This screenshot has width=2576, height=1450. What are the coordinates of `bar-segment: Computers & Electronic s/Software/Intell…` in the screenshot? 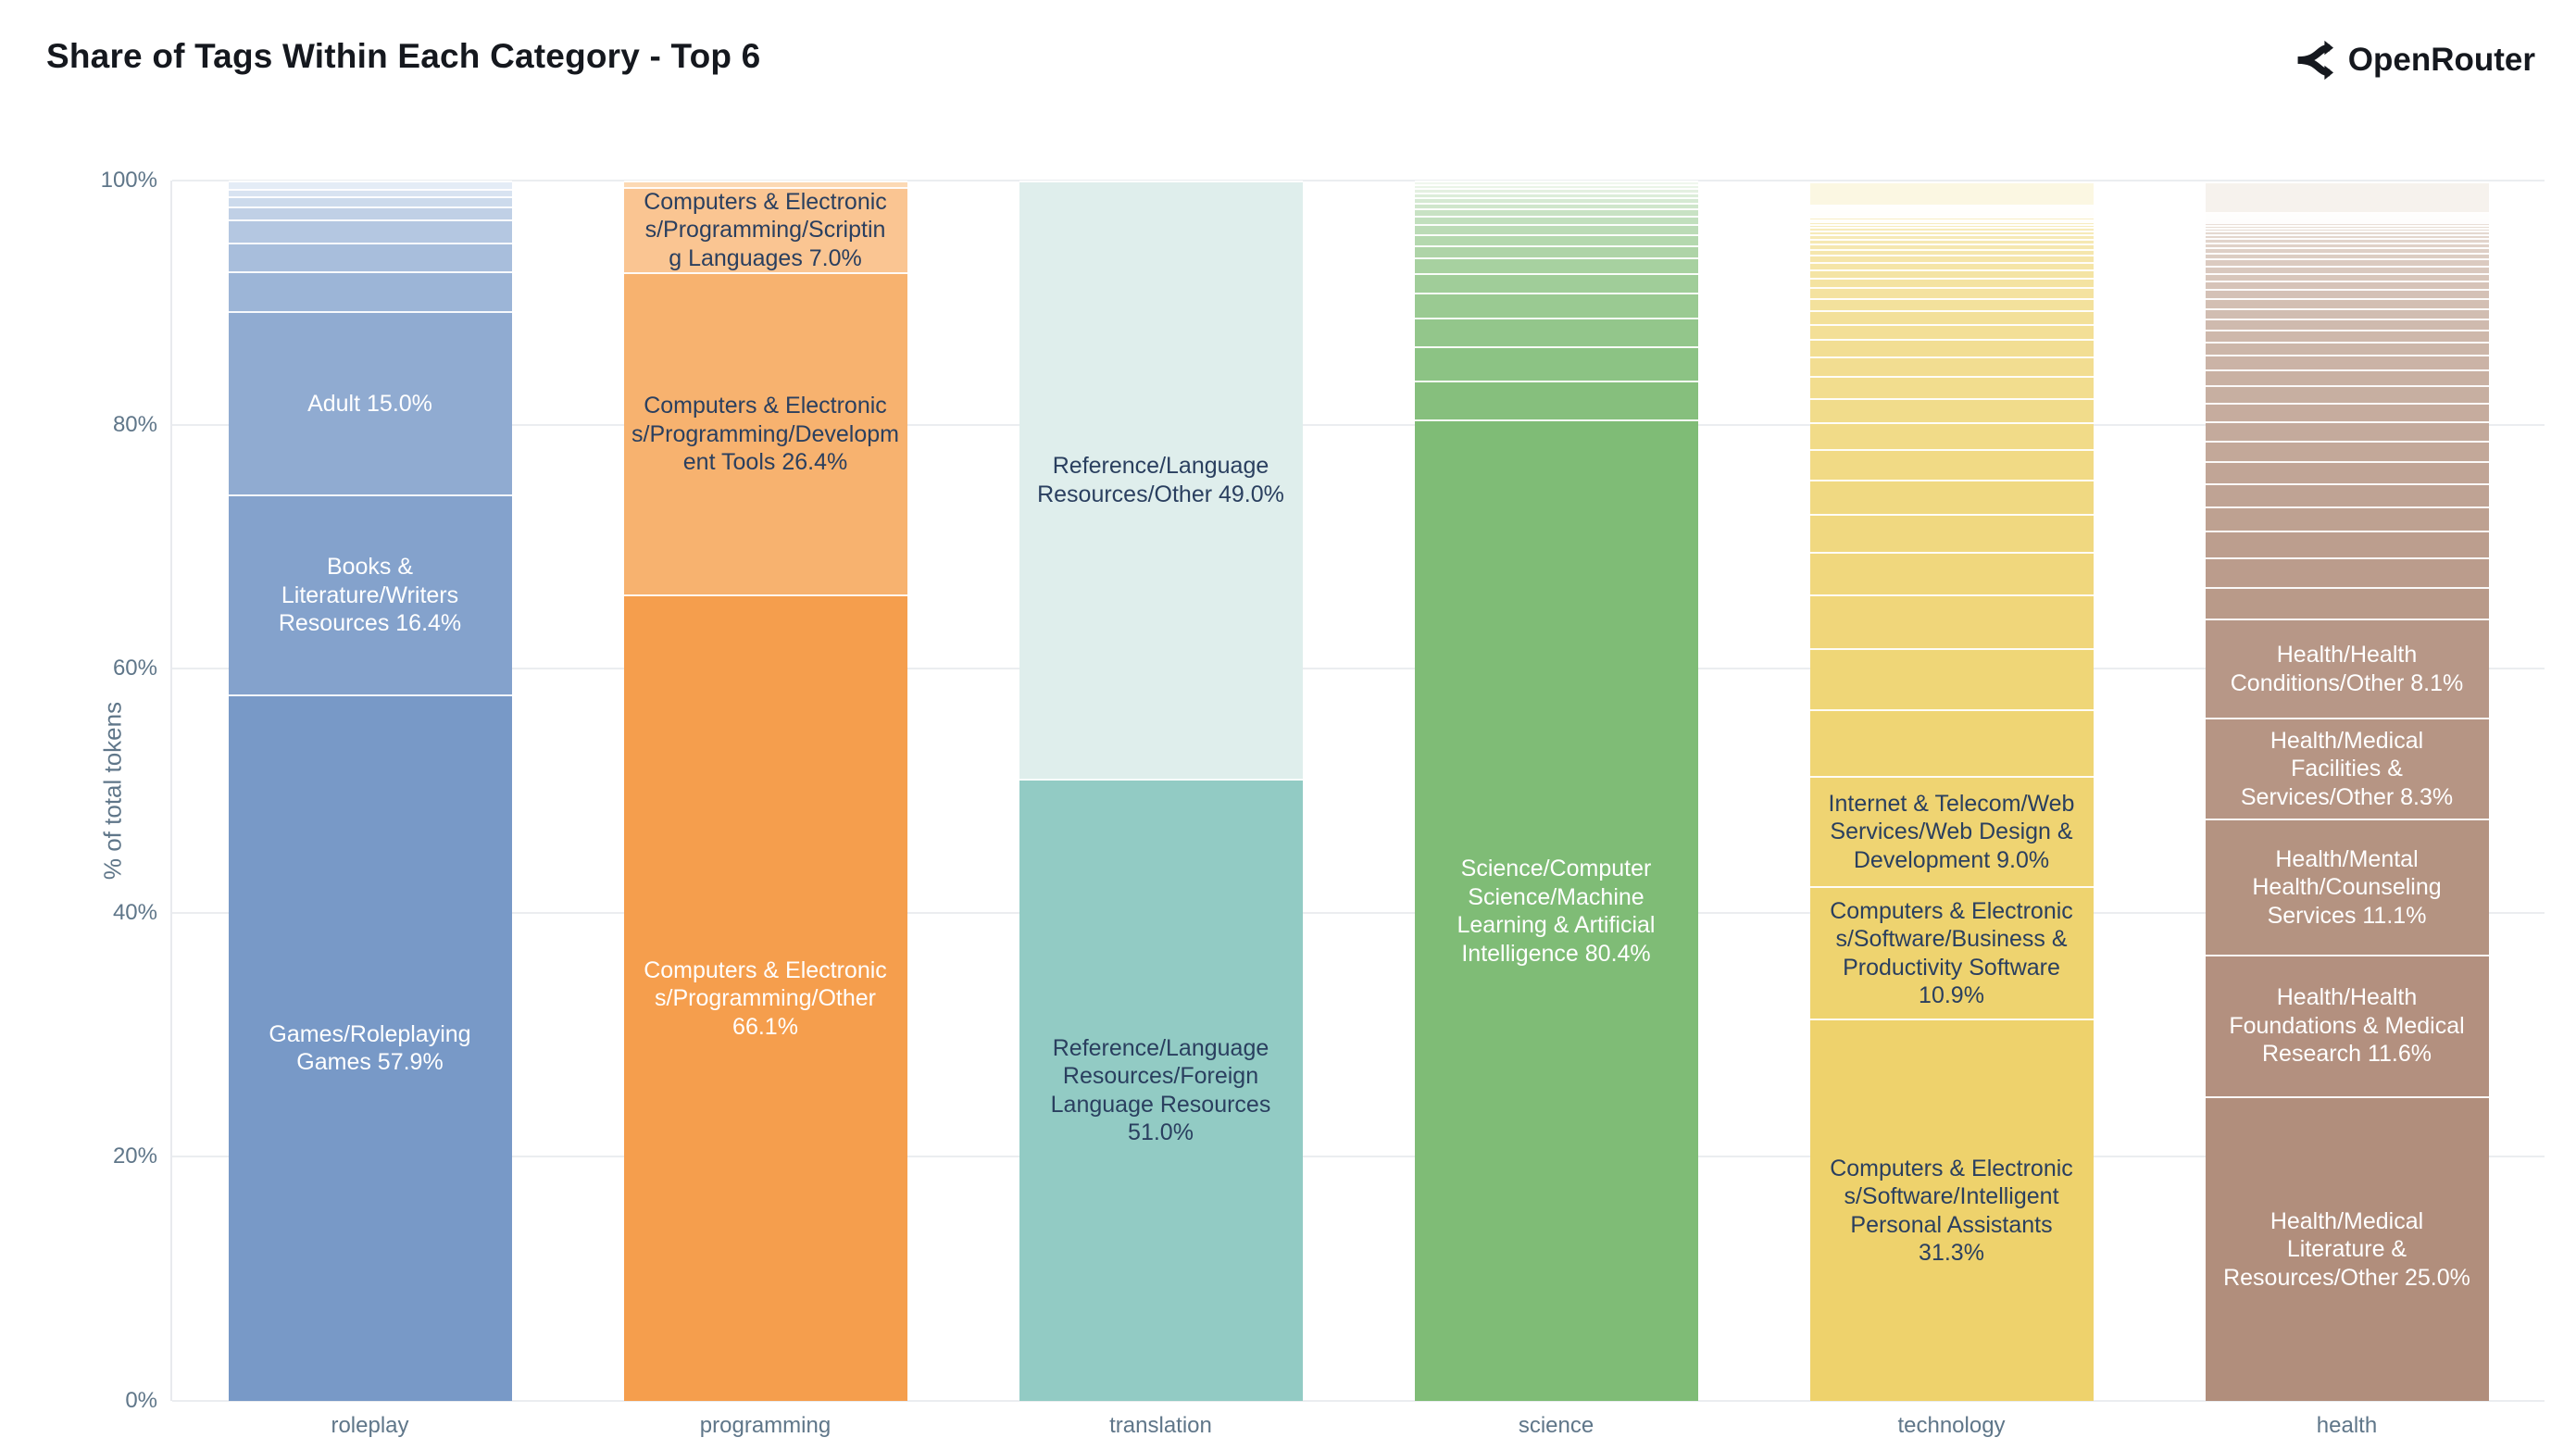 It's located at (1951, 1210).